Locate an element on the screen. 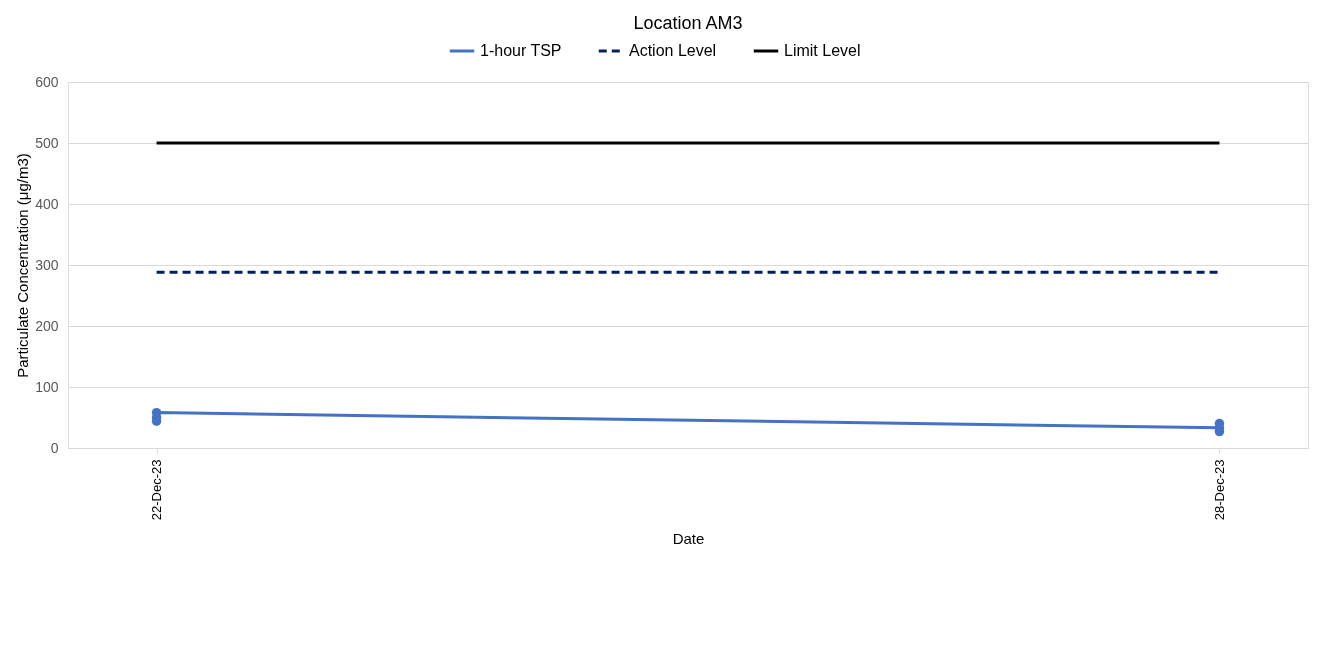  legend-label: Limit Level is located at coordinates (822, 50).